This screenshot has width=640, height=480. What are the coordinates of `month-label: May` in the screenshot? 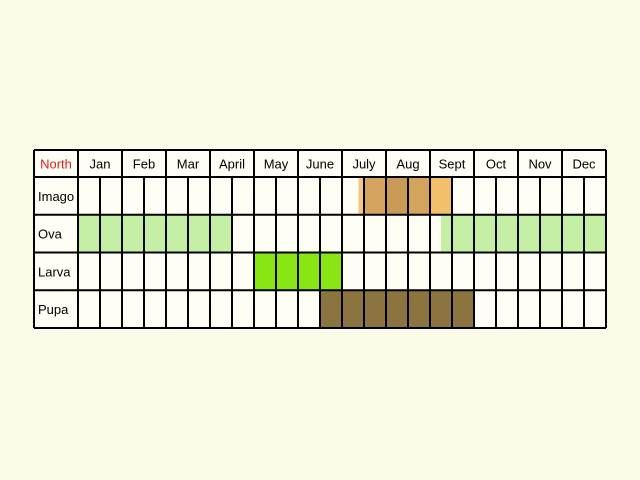 It's located at (276, 164).